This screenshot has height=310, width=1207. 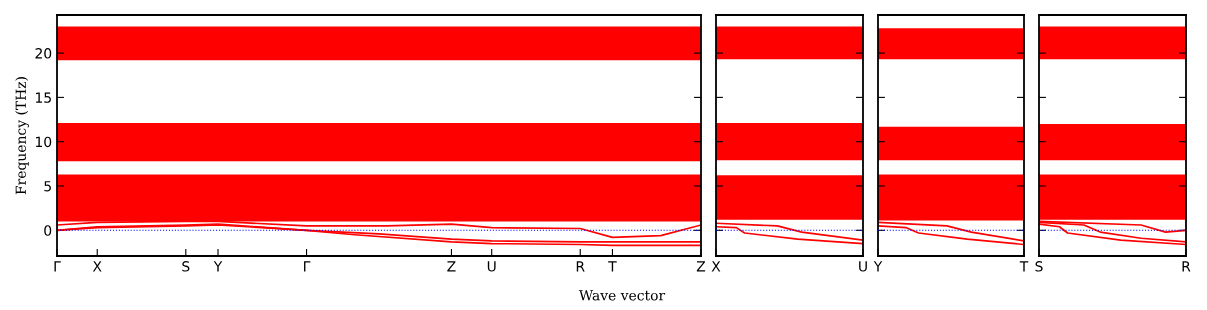 I want to click on y-tick-label: 0, so click(x=48, y=230).